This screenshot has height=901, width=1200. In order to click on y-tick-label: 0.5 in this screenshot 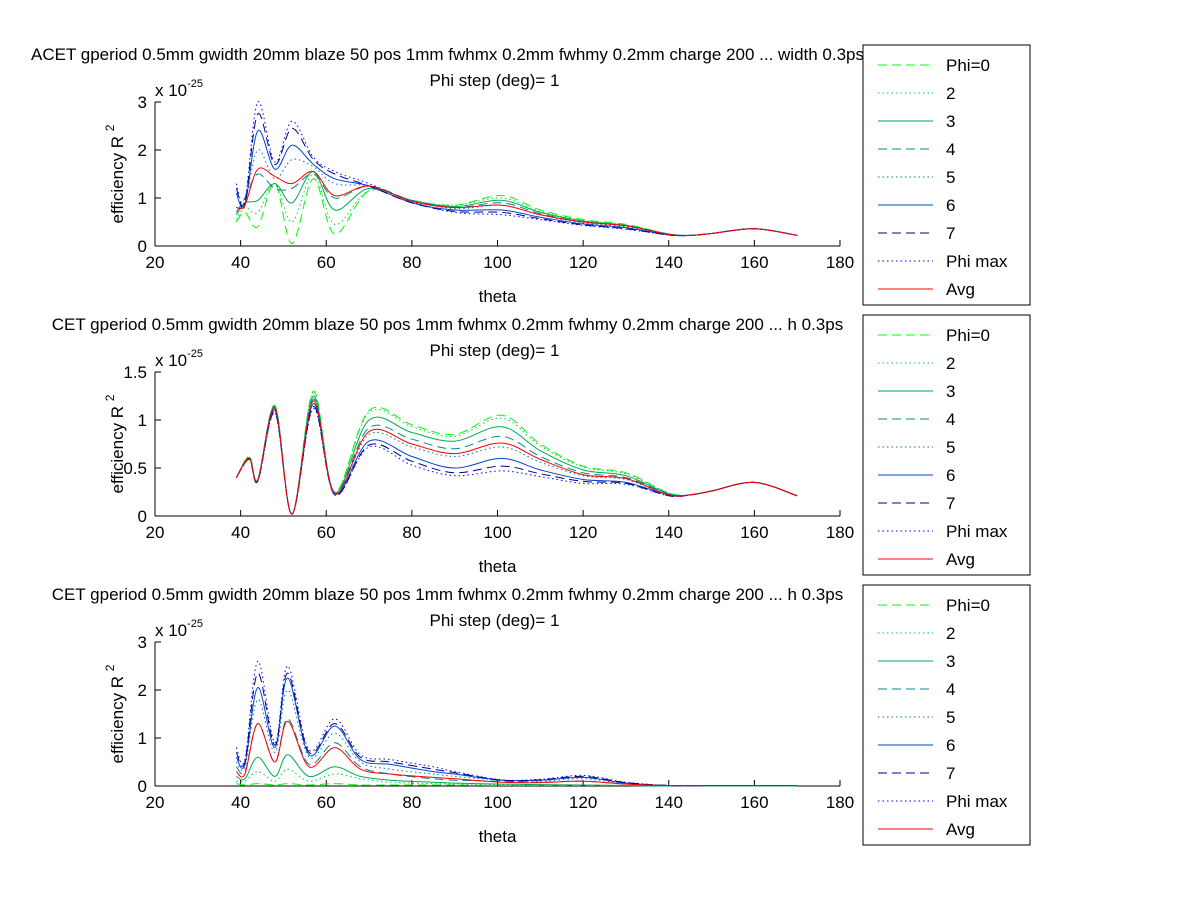, I will do `click(135, 468)`.